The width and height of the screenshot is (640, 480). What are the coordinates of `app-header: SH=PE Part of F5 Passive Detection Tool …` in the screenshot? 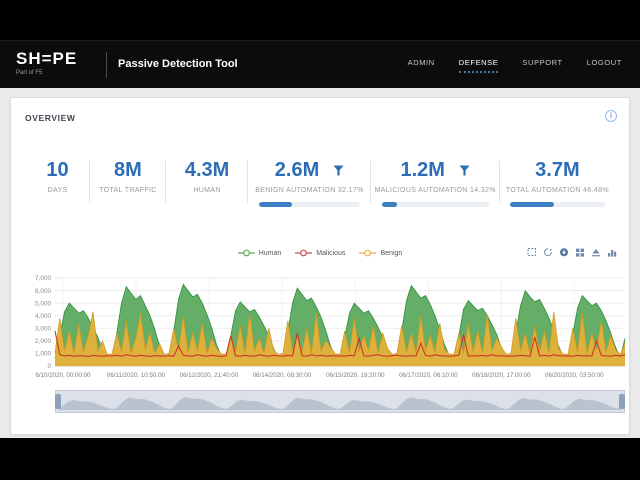 It's located at (320, 64).